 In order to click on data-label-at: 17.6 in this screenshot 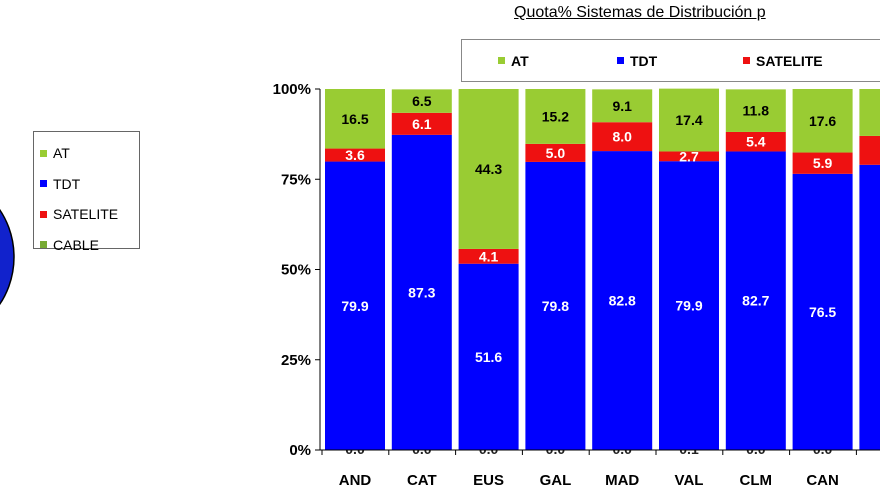, I will do `click(822, 121)`.